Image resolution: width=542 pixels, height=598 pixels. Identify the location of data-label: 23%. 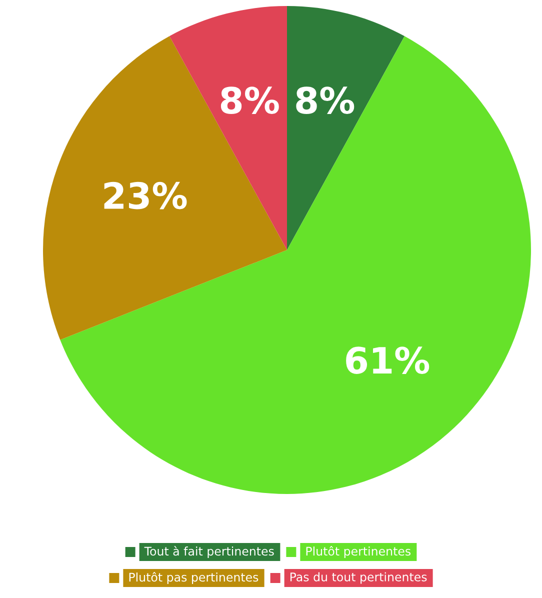
(145, 196).